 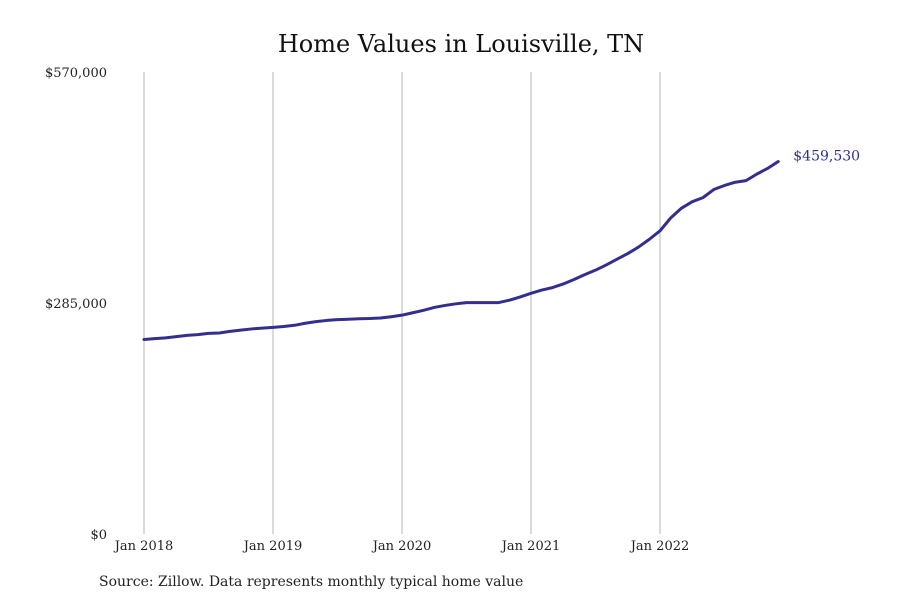 I want to click on y-tick-label: $570,000, so click(x=76, y=73).